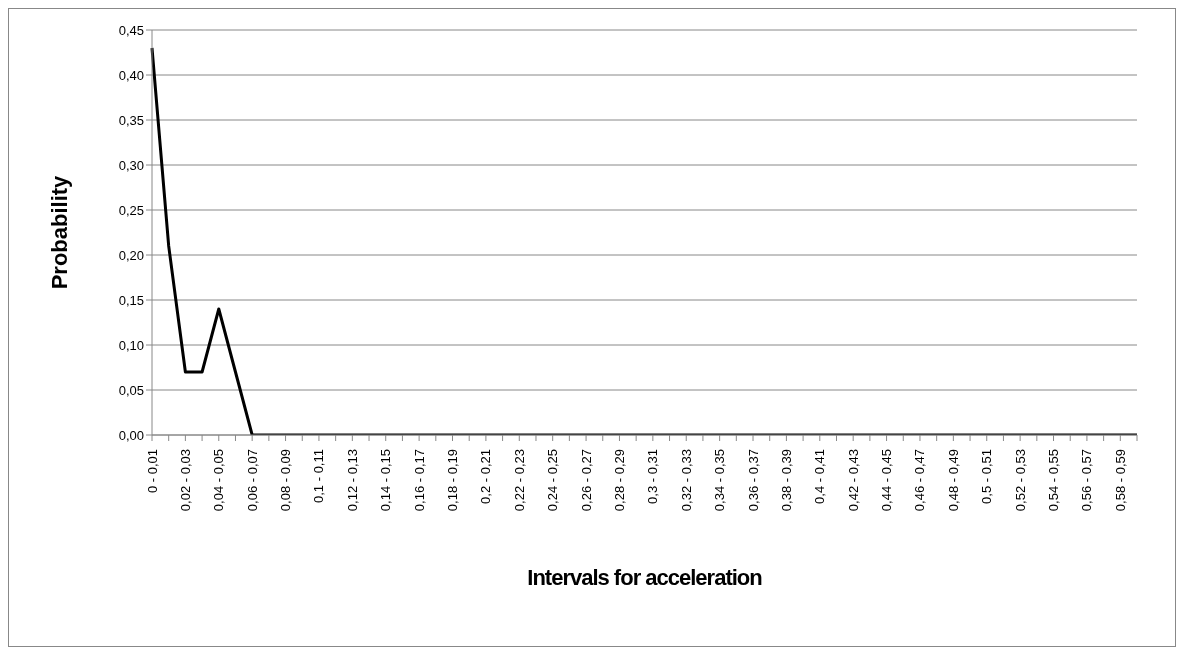 This screenshot has height=653, width=1184. What do you see at coordinates (185, 480) in the screenshot?
I see `x-tick-label: 0,02 - 0,03` at bounding box center [185, 480].